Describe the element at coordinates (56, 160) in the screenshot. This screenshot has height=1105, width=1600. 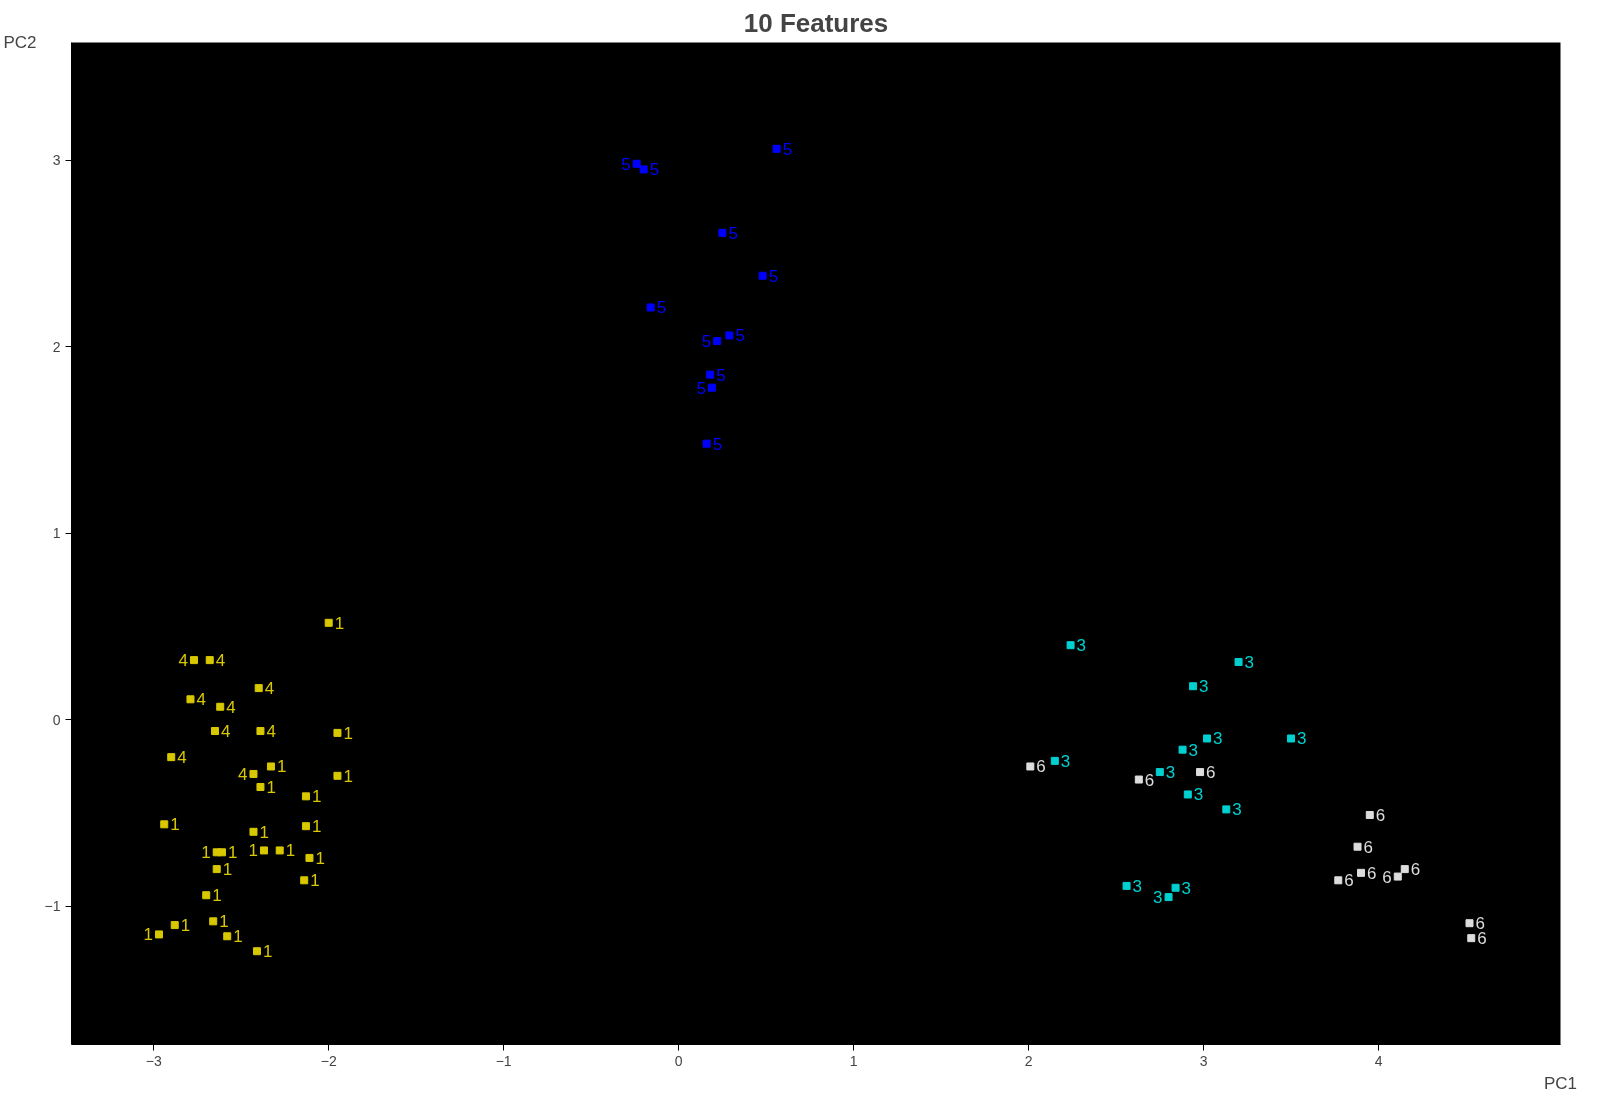
I see `y-tick-label: 3` at that location.